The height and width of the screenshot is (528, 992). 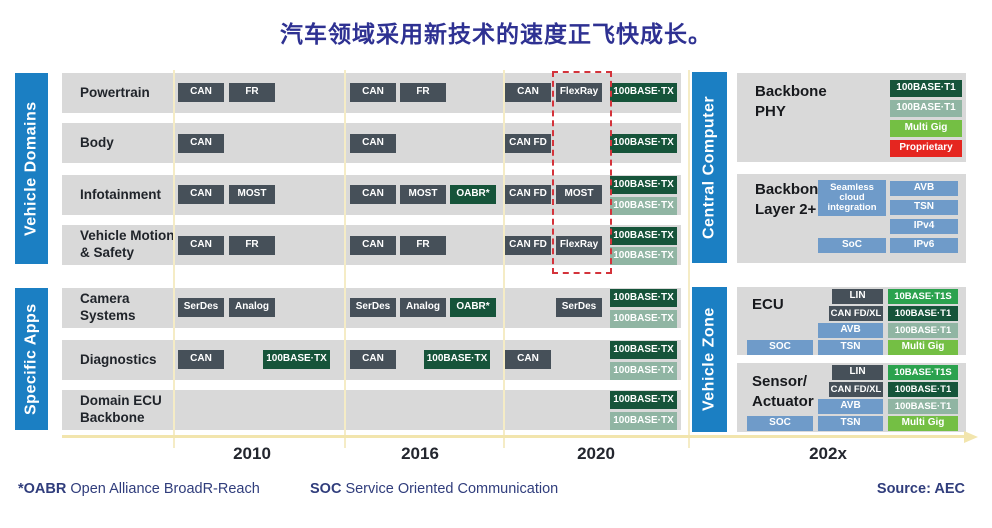 I want to click on sidebar-group-specific-apps: Specific Apps, so click(x=31, y=359).